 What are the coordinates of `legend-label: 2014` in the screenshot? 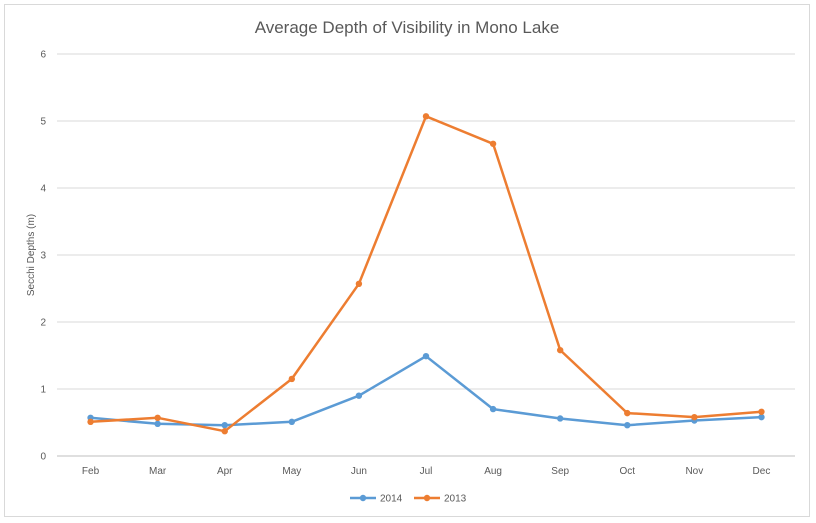 It's located at (391, 499).